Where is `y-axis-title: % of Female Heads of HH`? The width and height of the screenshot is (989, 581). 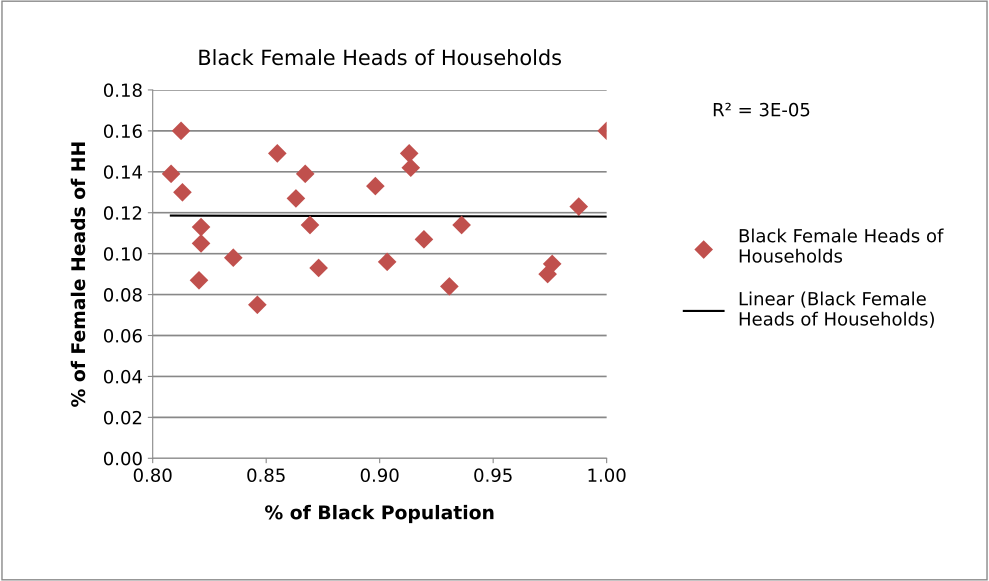
y-axis-title: % of Female Heads of HH is located at coordinates (78, 274).